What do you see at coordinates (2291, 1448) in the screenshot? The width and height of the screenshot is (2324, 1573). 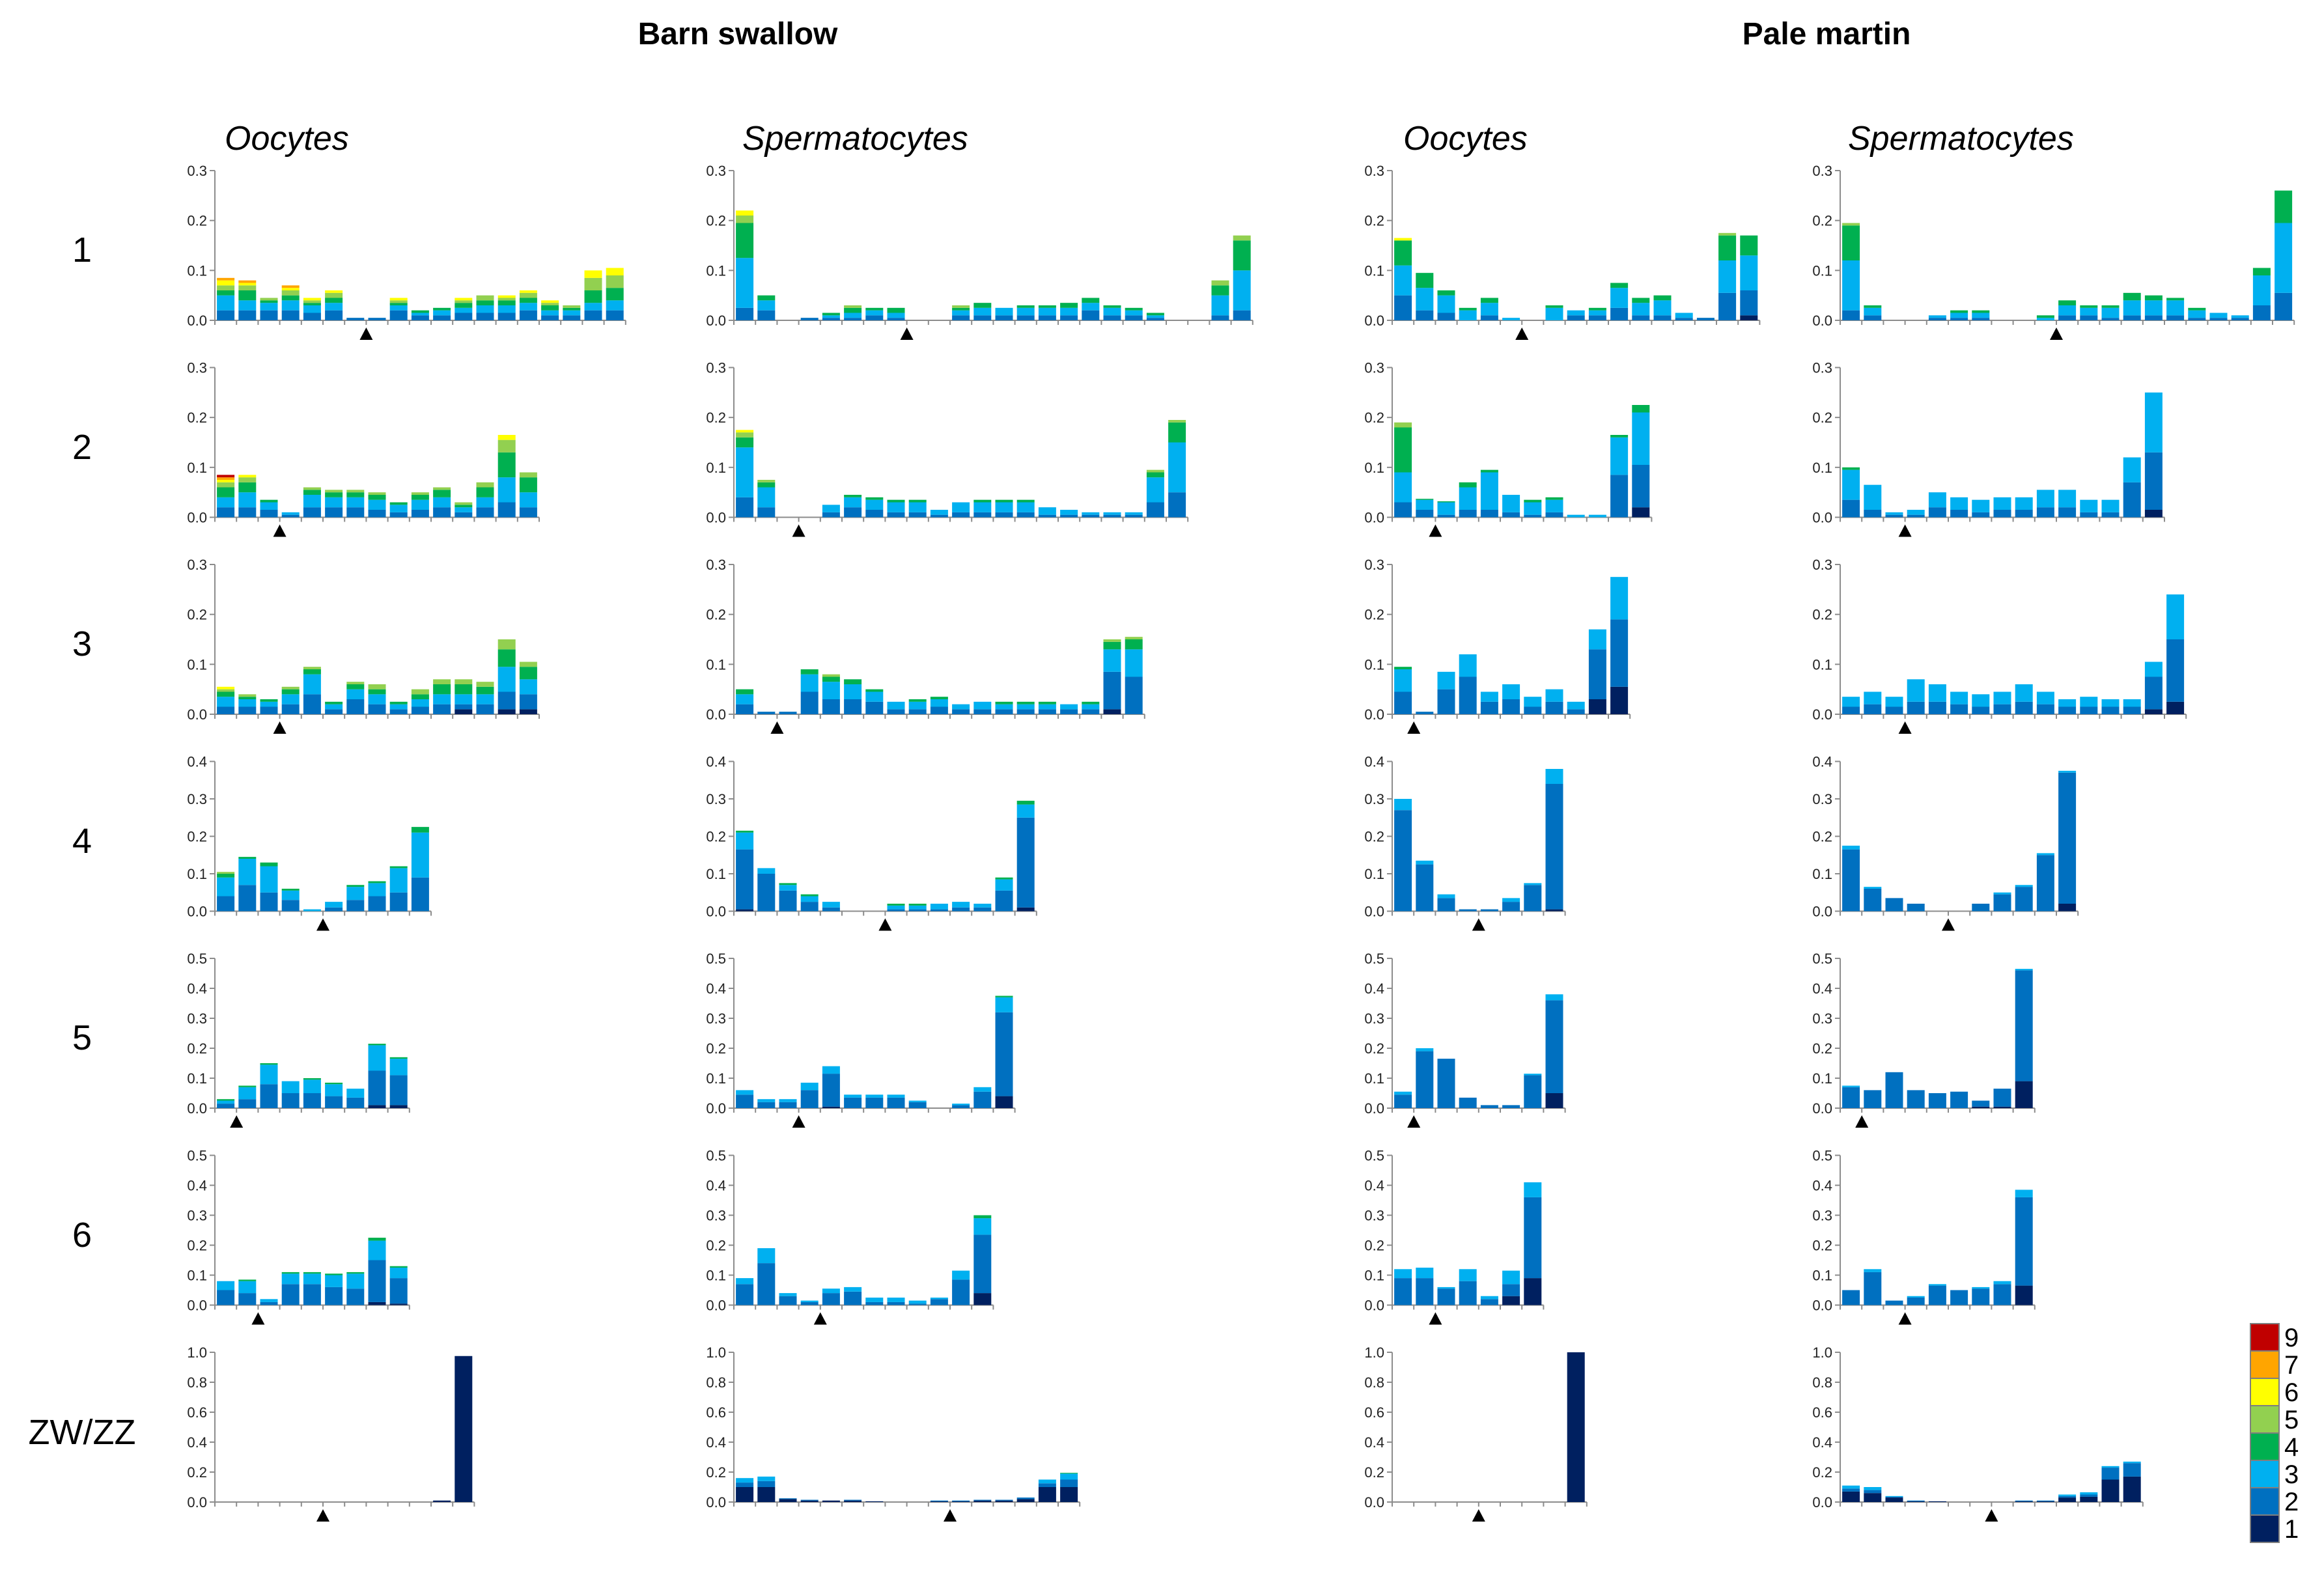 I see `legend-label-4: 4` at bounding box center [2291, 1448].